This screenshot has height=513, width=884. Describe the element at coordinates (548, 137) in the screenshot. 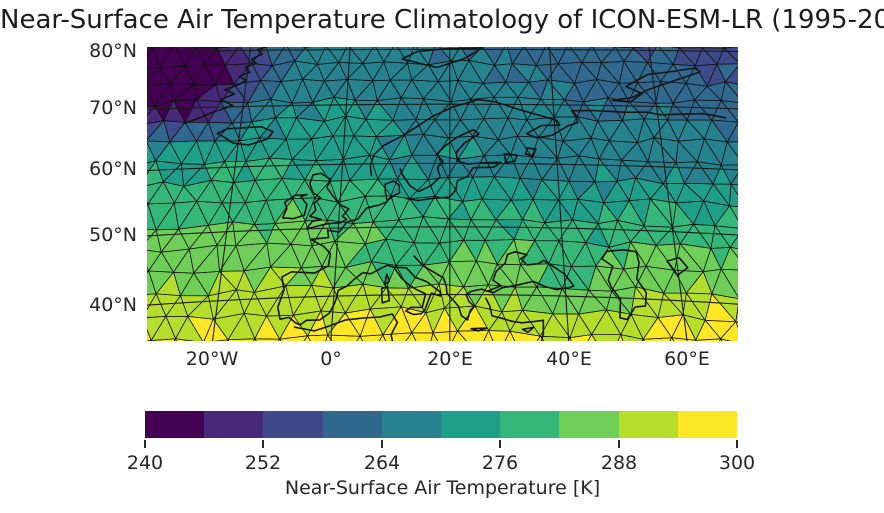

I see `coastline-norway-barents` at that location.